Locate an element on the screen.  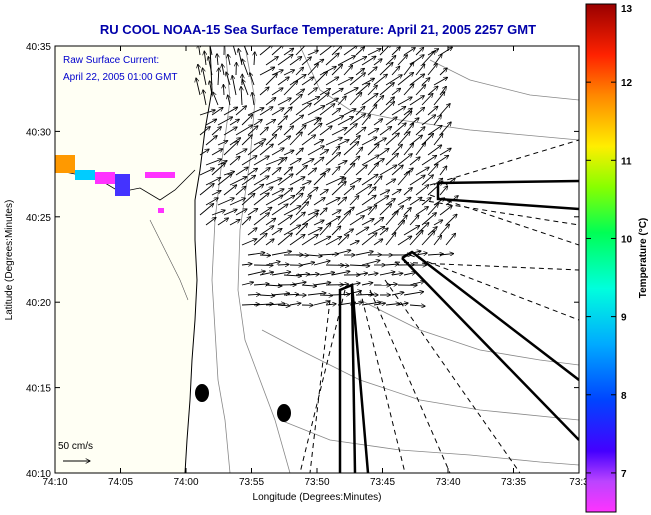
buoy-marker is located at coordinates (202, 393).